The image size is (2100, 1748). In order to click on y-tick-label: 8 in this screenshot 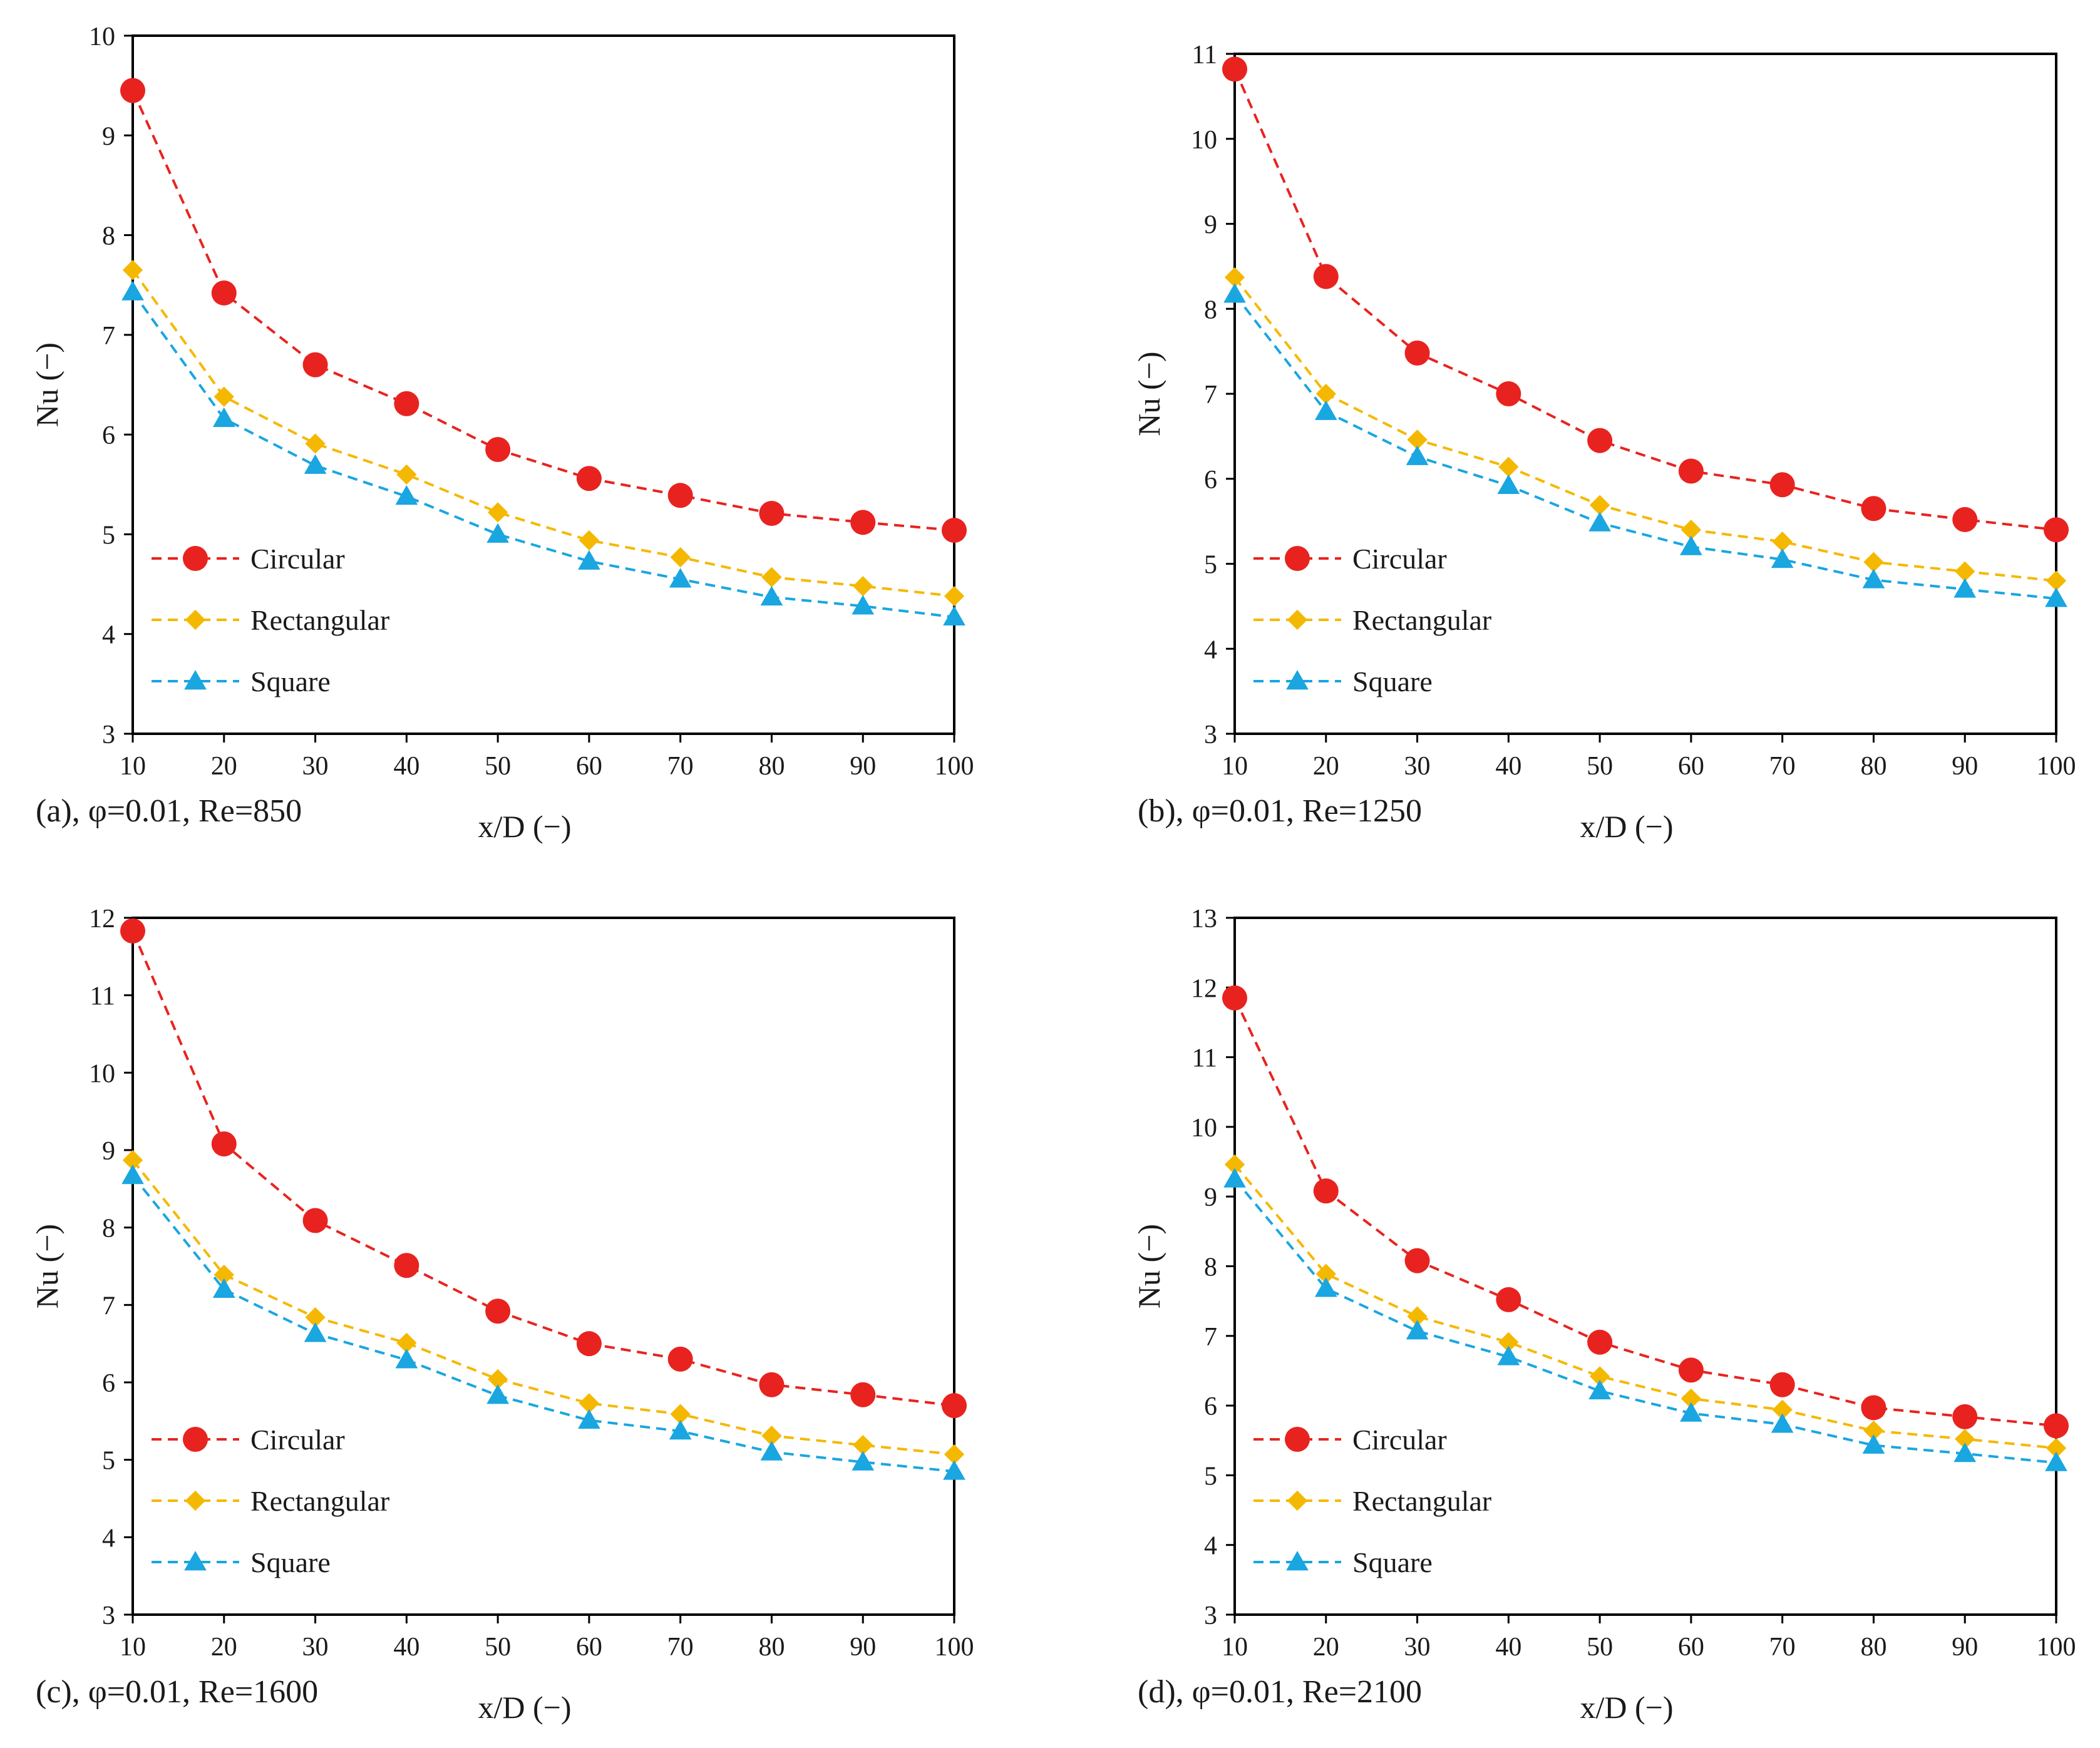, I will do `click(1210, 1267)`.